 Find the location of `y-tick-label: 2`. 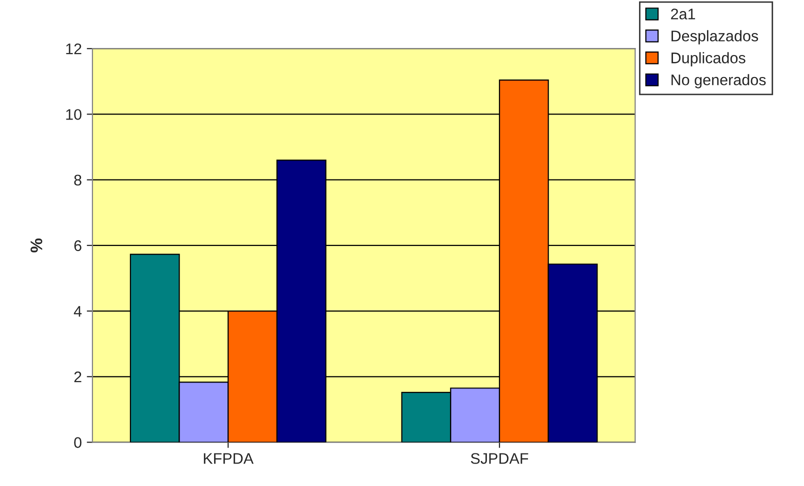

y-tick-label: 2 is located at coordinates (78, 377).